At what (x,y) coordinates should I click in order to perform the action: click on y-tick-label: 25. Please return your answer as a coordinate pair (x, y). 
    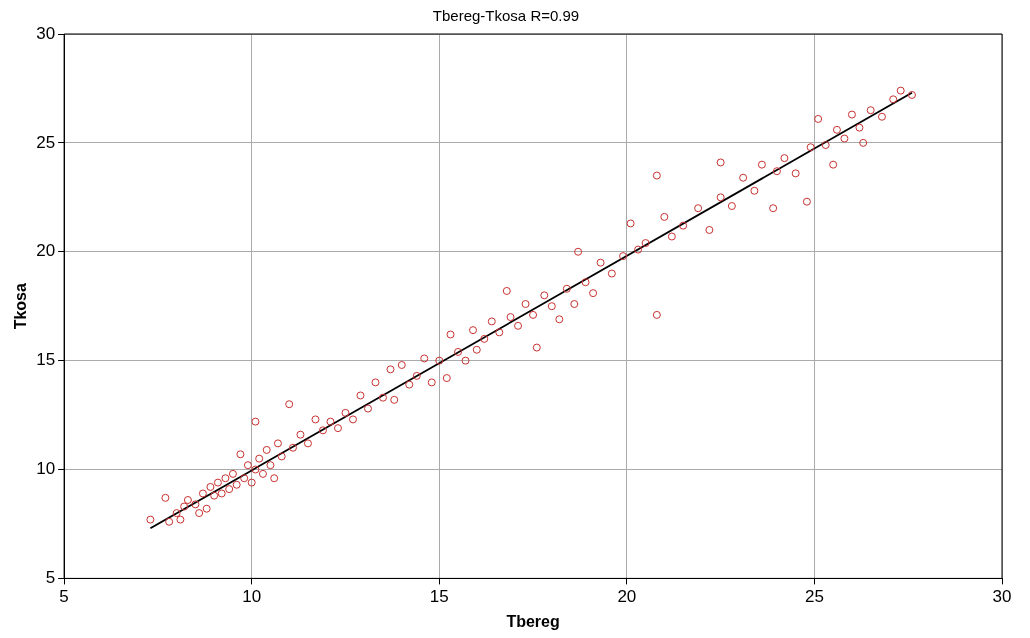
    Looking at the image, I should click on (46, 142).